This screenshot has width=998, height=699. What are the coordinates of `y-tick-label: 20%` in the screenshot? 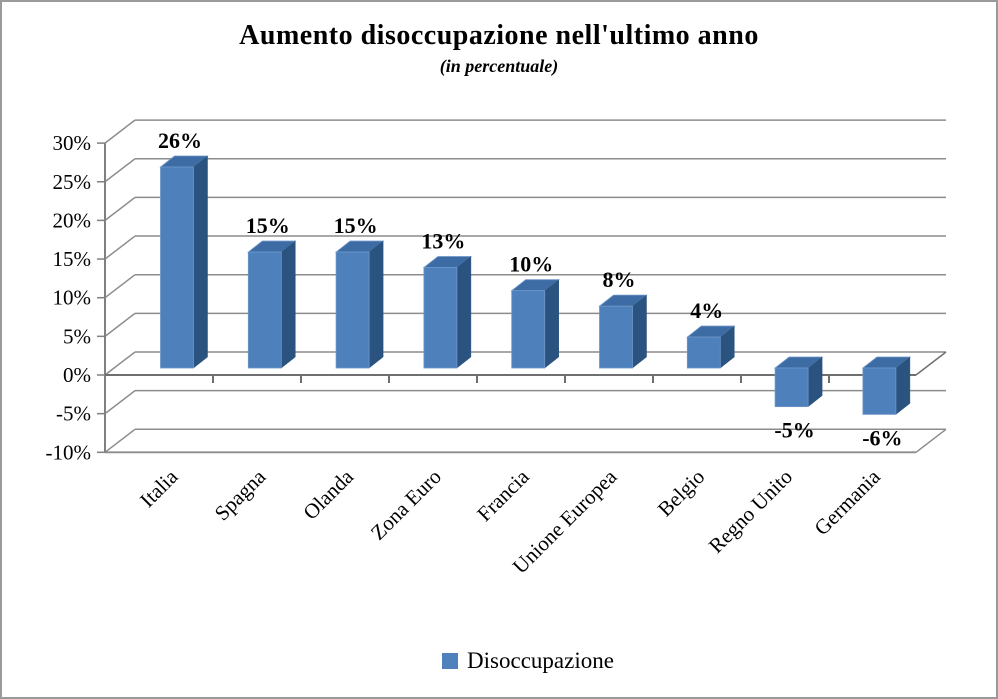 It's located at (72, 220).